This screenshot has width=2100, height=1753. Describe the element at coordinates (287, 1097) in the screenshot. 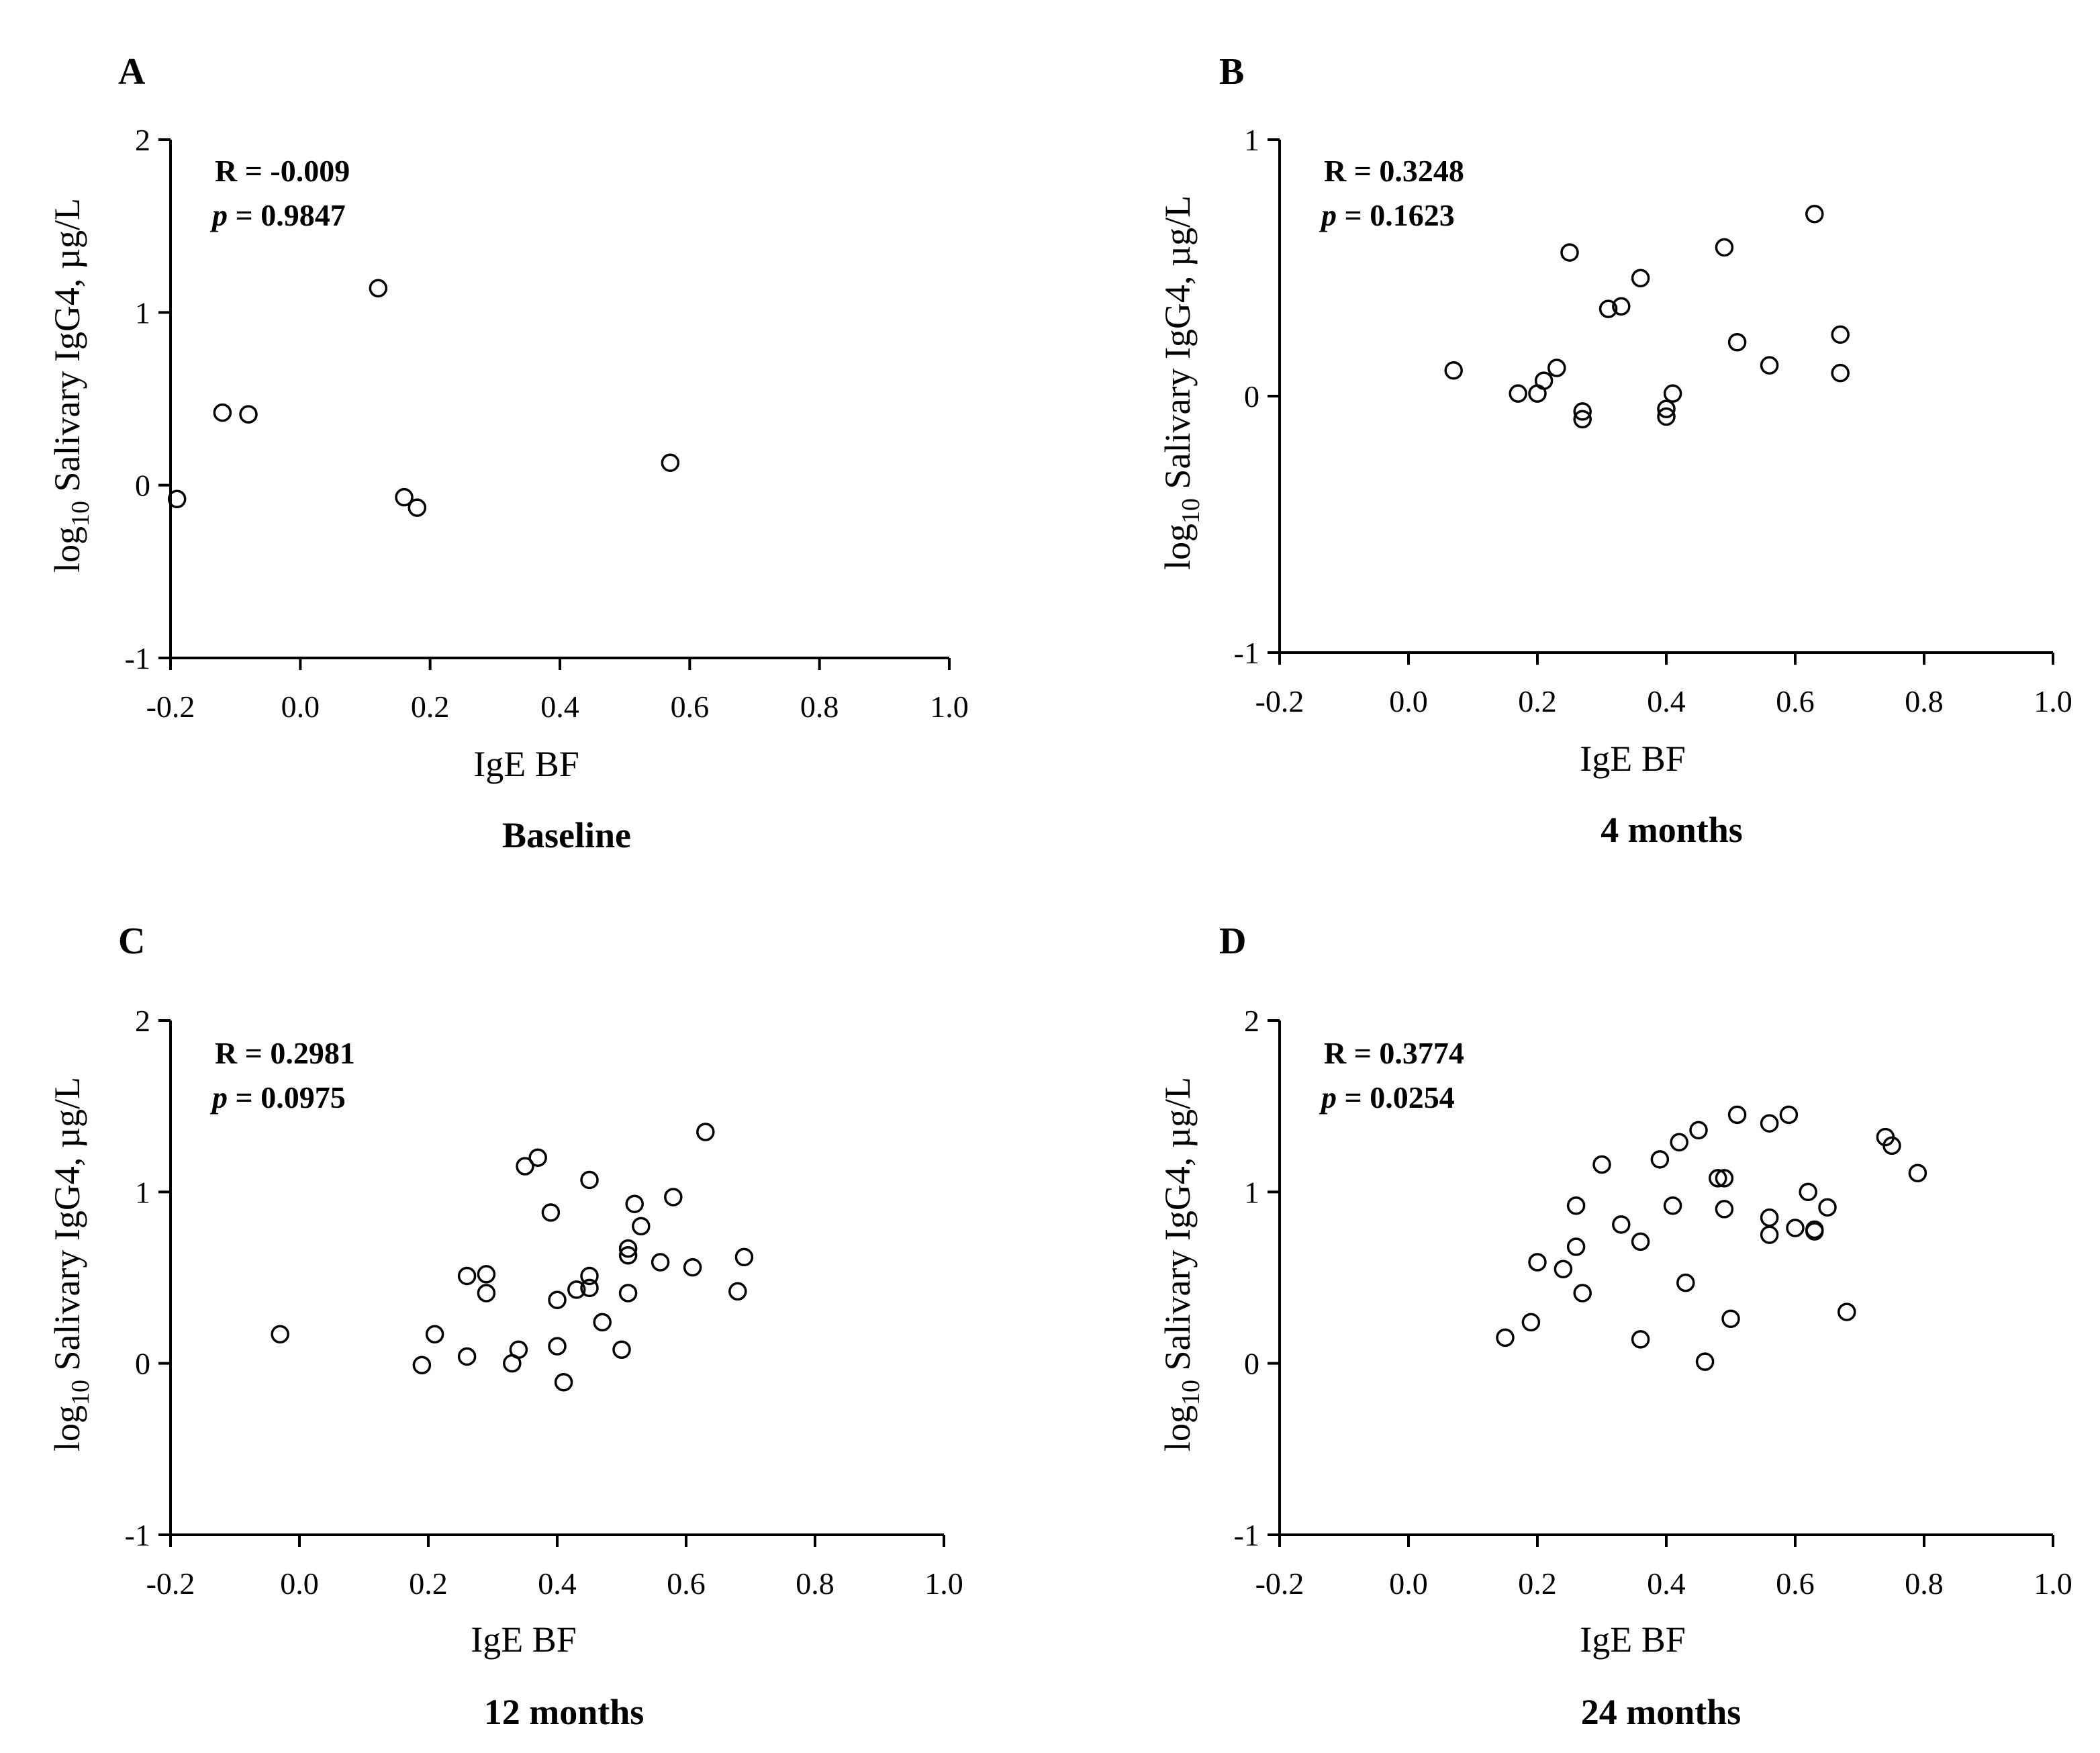

I see `p-number: = 0.0975` at that location.